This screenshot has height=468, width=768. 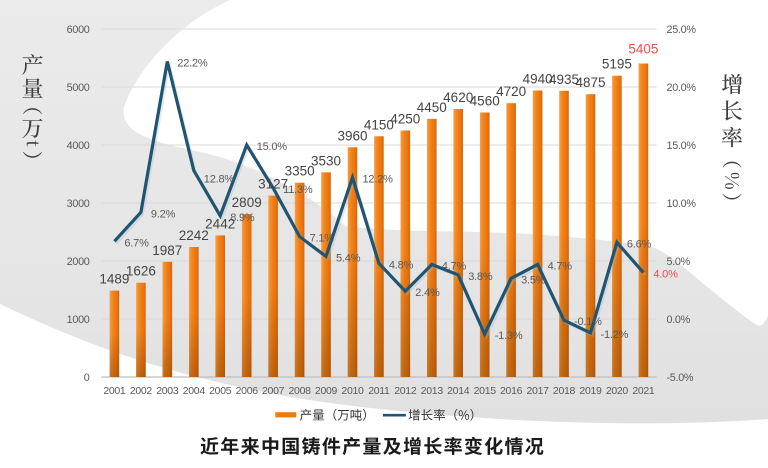 What do you see at coordinates (247, 202) in the screenshot?
I see `svg-text: 2809` at bounding box center [247, 202].